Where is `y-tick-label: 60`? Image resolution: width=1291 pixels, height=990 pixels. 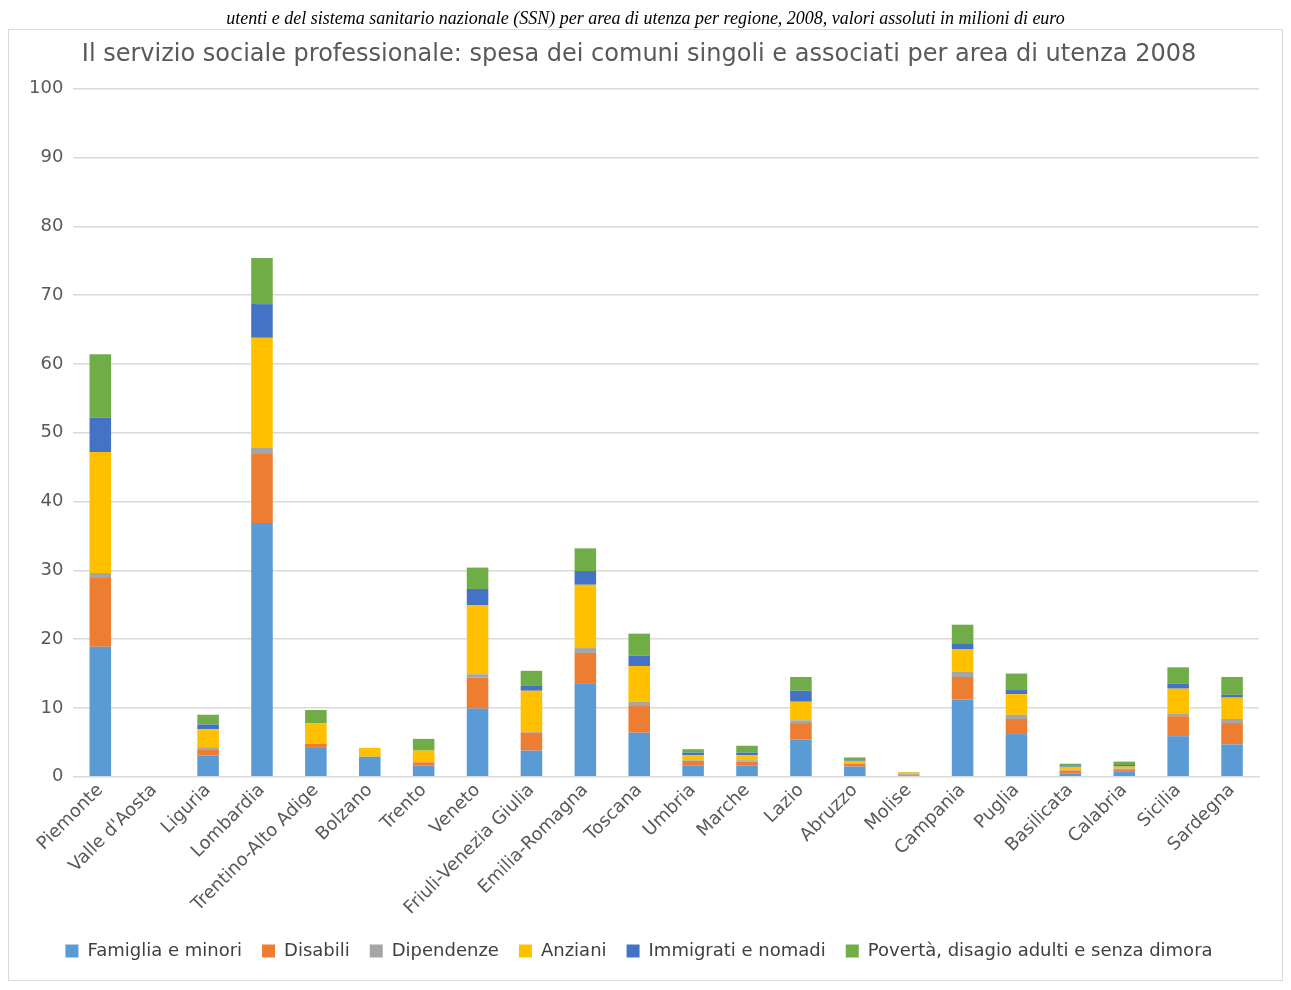 y-tick-label: 60 is located at coordinates (52, 362).